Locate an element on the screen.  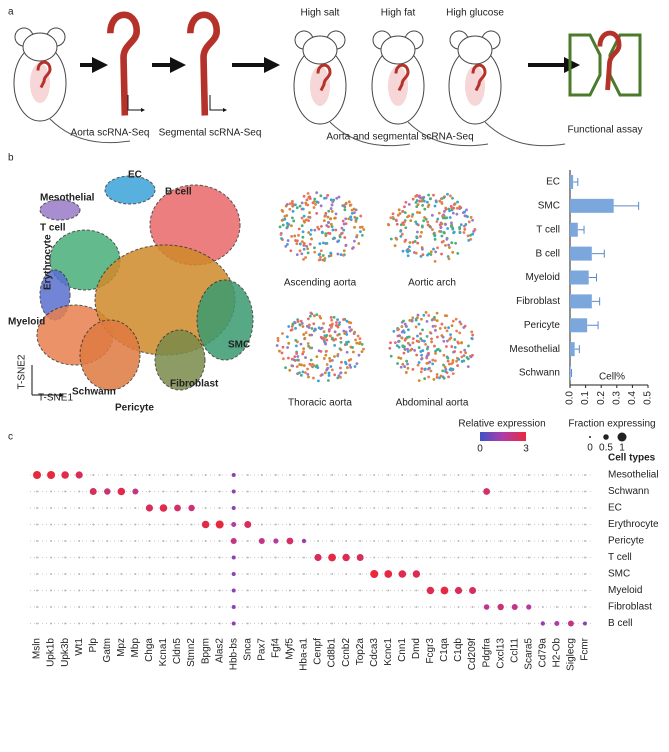
row-label: Erythrocyte is located at coordinates (633, 524).